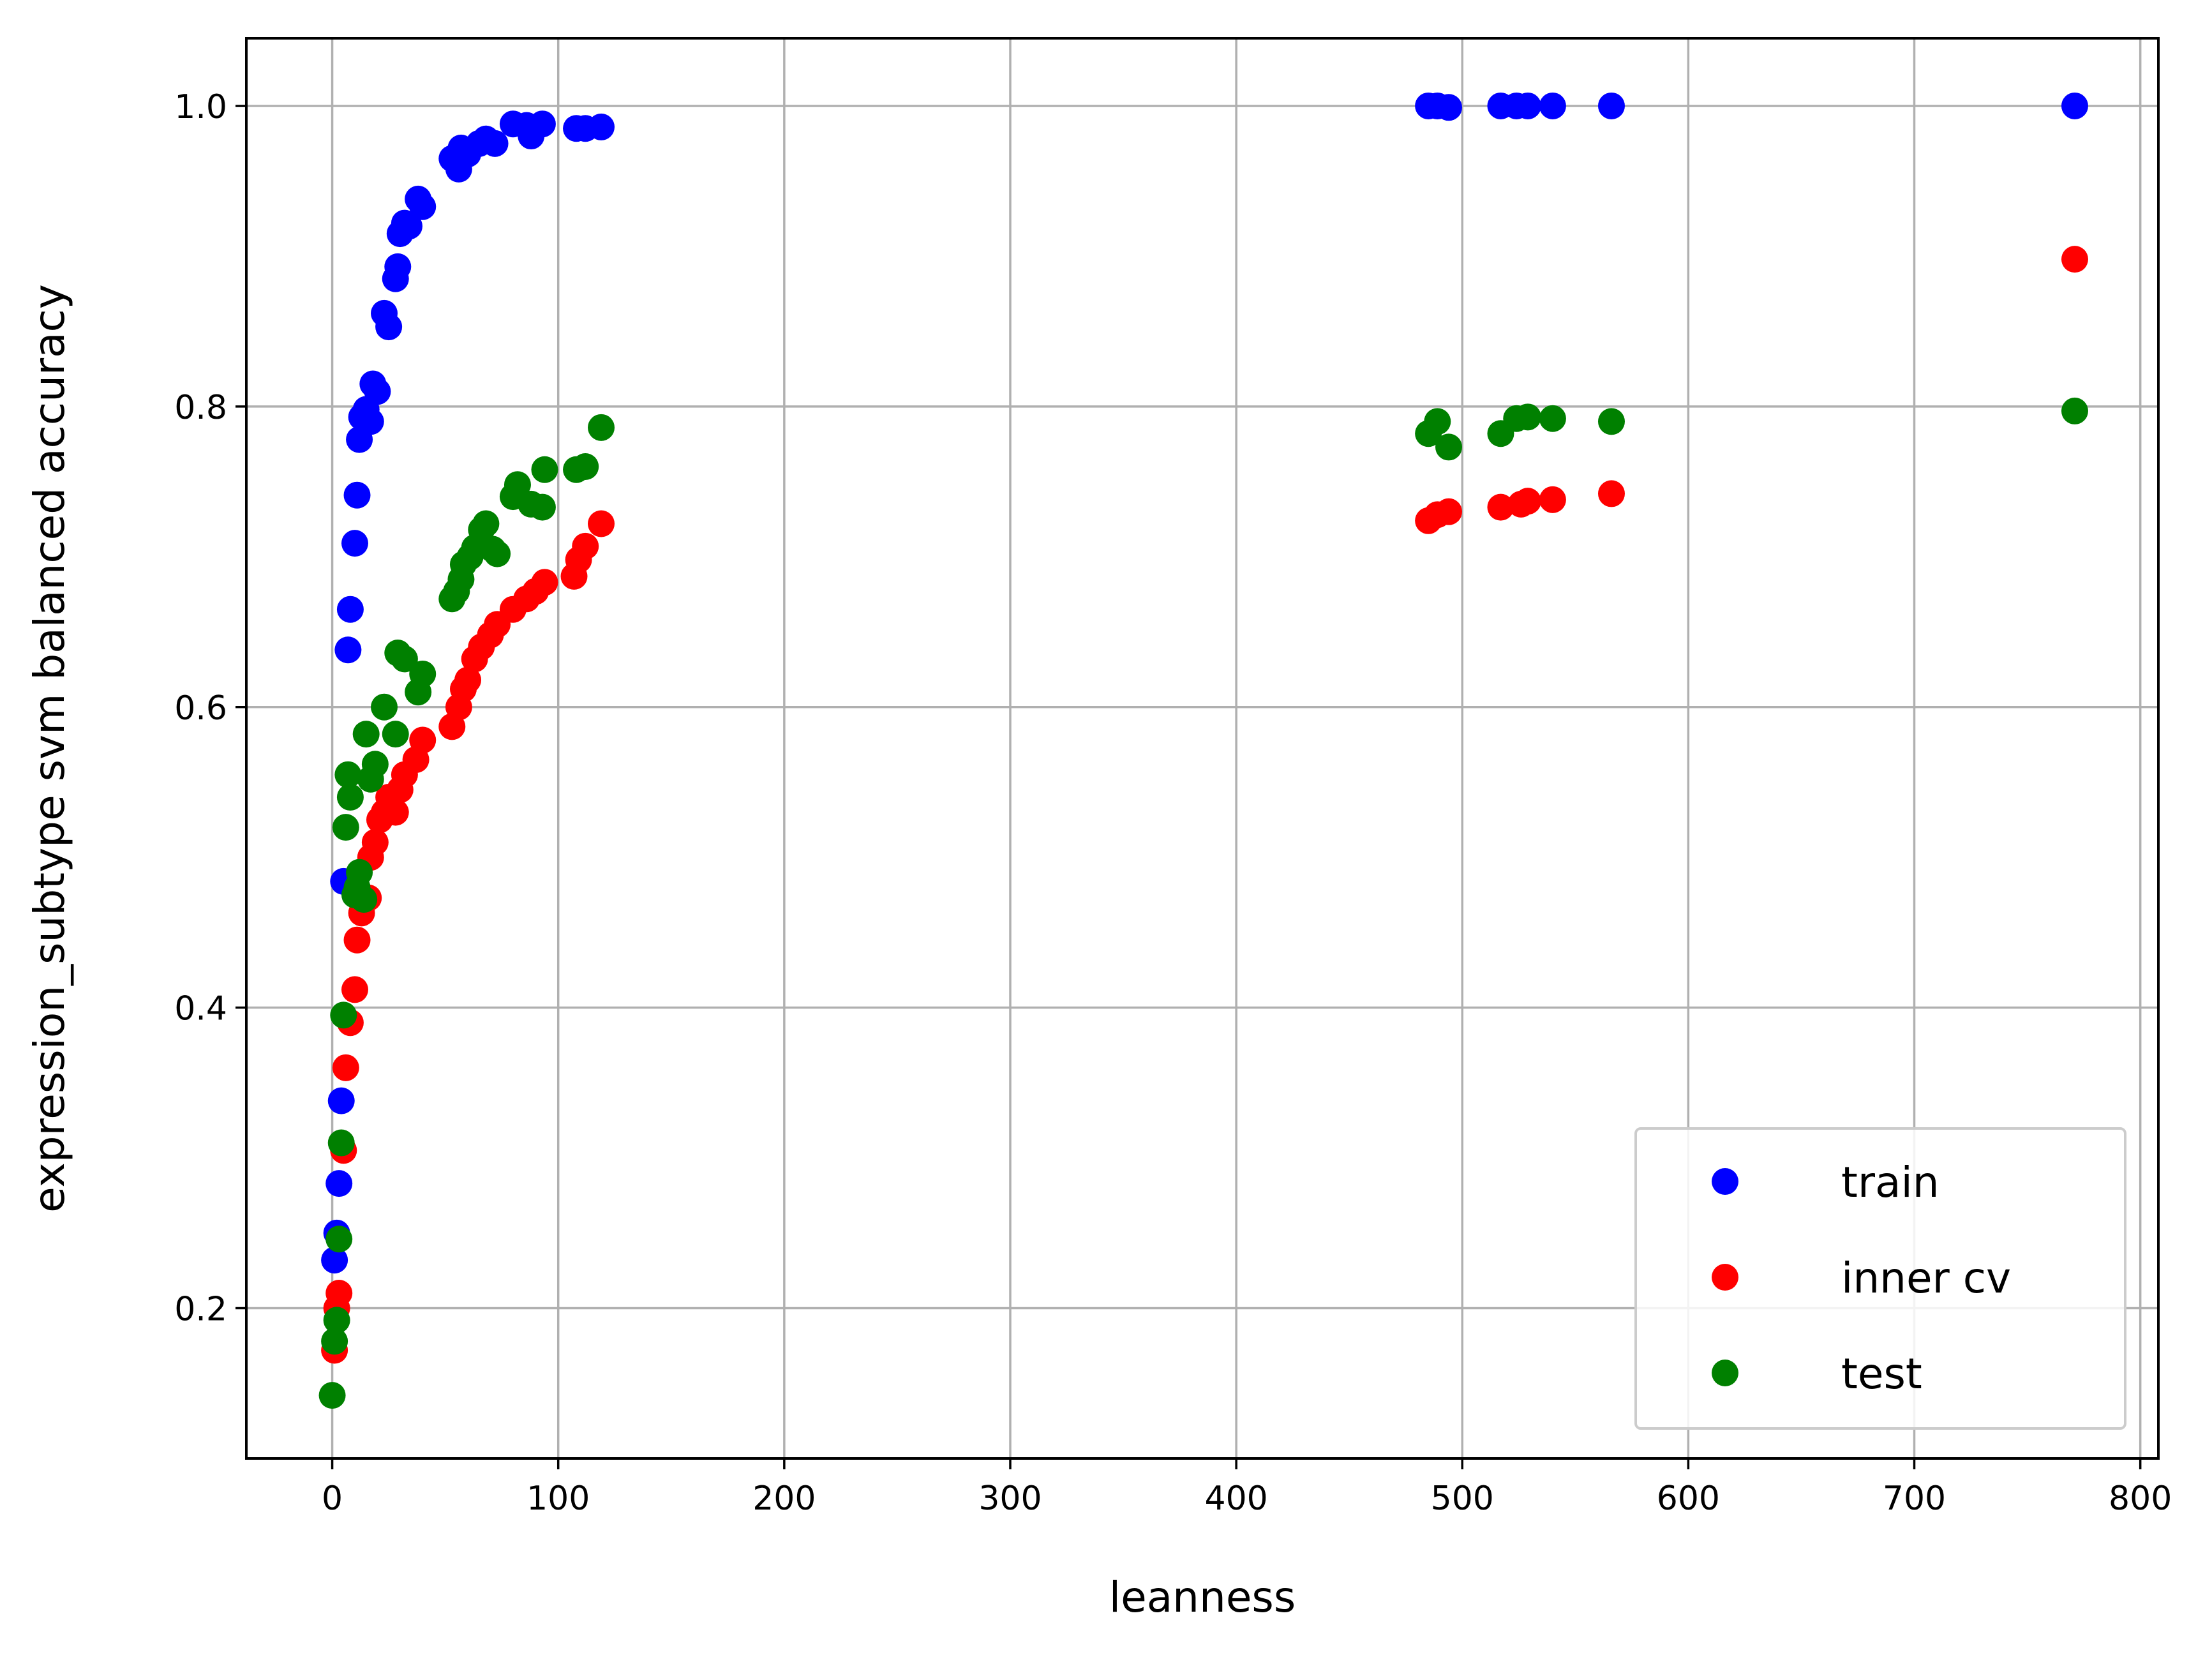  I want to click on legend-label: train, so click(1890, 1183).